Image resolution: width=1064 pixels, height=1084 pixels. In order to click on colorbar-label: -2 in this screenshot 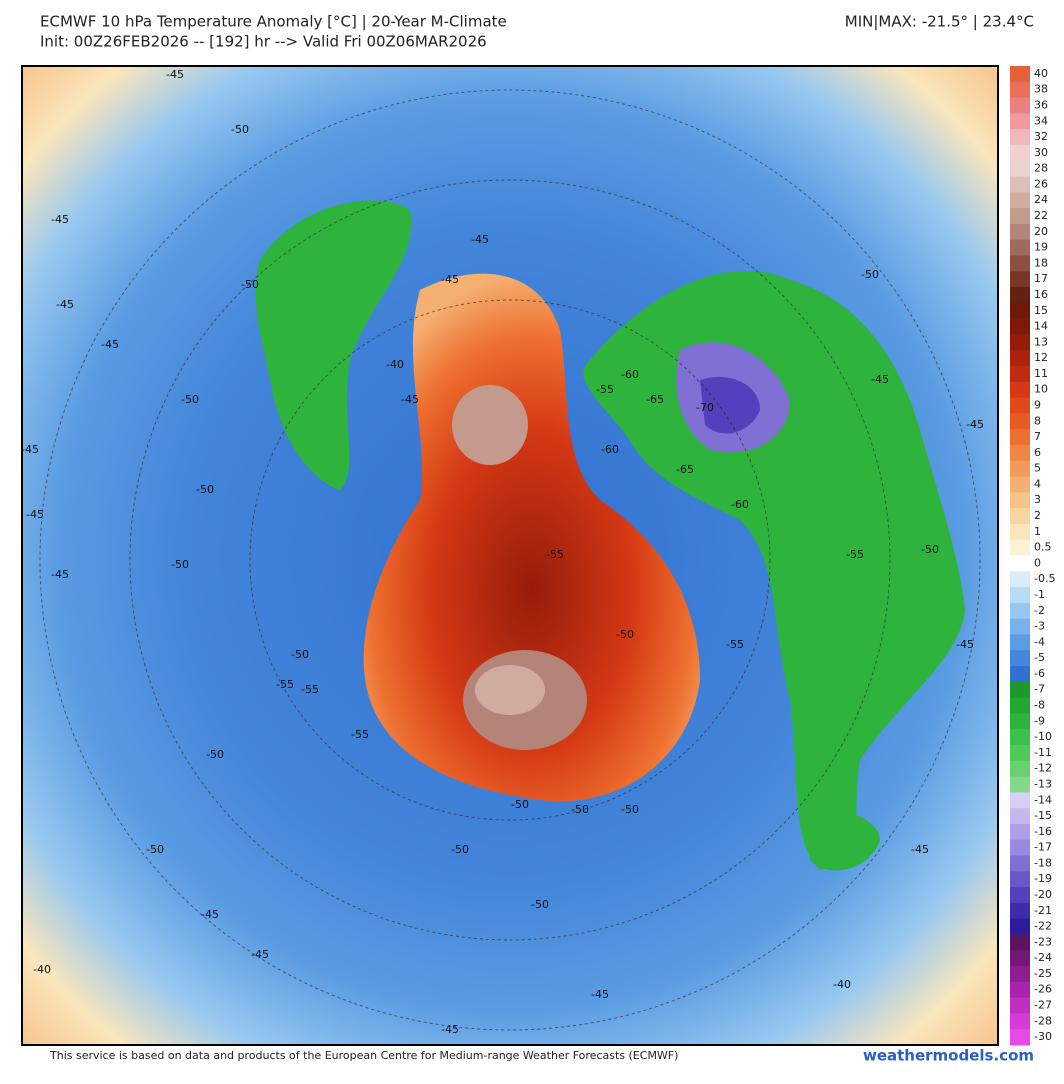, I will do `click(1039, 610)`.